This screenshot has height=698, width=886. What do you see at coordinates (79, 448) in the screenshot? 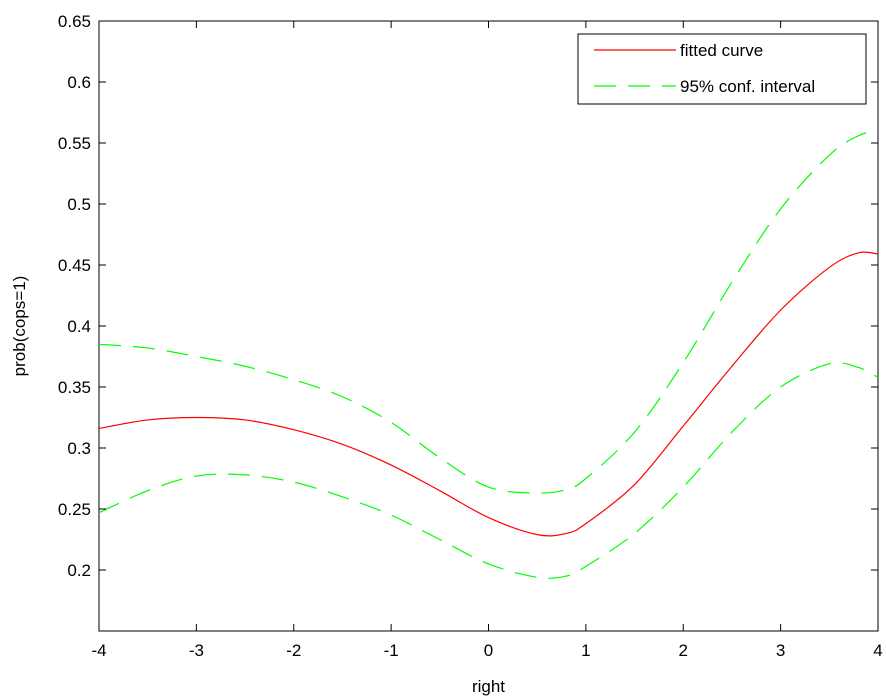
I see `y-tick-label: 0.3` at bounding box center [79, 448].